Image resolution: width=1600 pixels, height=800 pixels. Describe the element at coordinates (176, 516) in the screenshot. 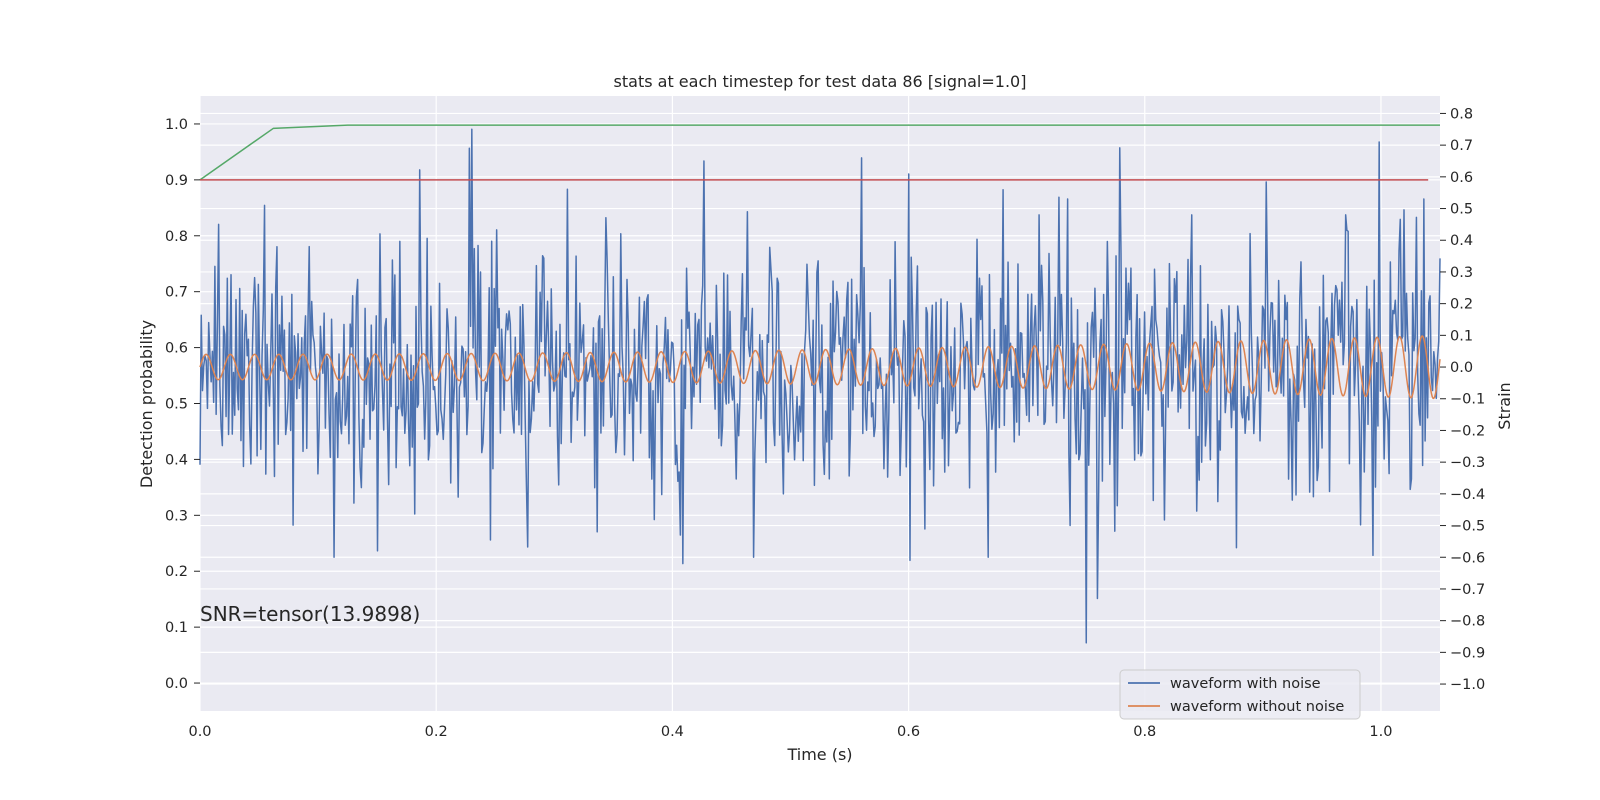

I see `y-tick-label: 0.3` at that location.